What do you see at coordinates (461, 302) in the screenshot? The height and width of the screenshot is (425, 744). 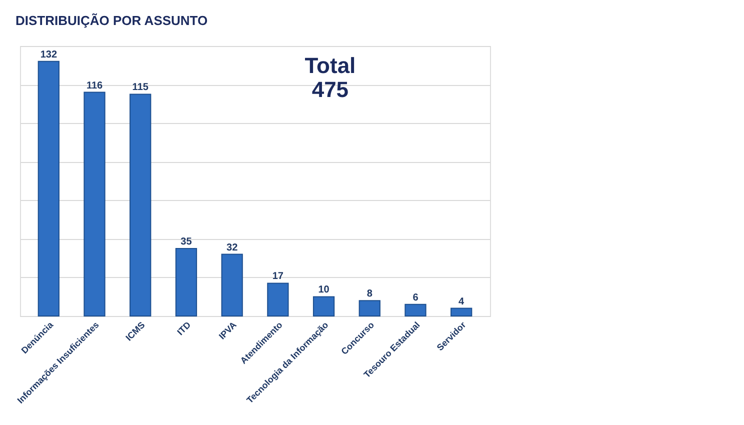 I see `data-label: 4` at bounding box center [461, 302].